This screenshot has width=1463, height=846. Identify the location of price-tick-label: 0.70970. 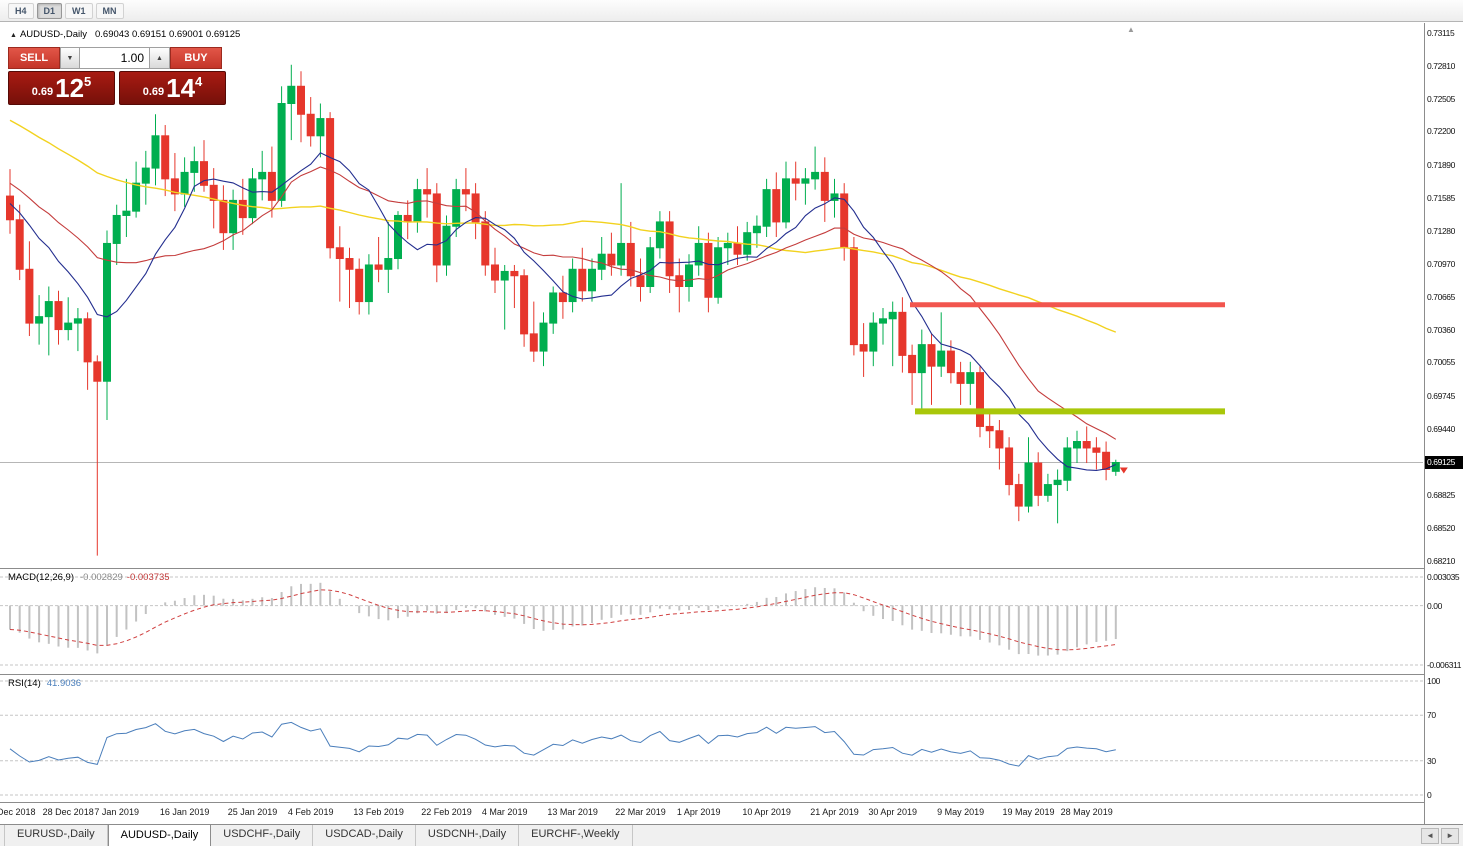
(1441, 263).